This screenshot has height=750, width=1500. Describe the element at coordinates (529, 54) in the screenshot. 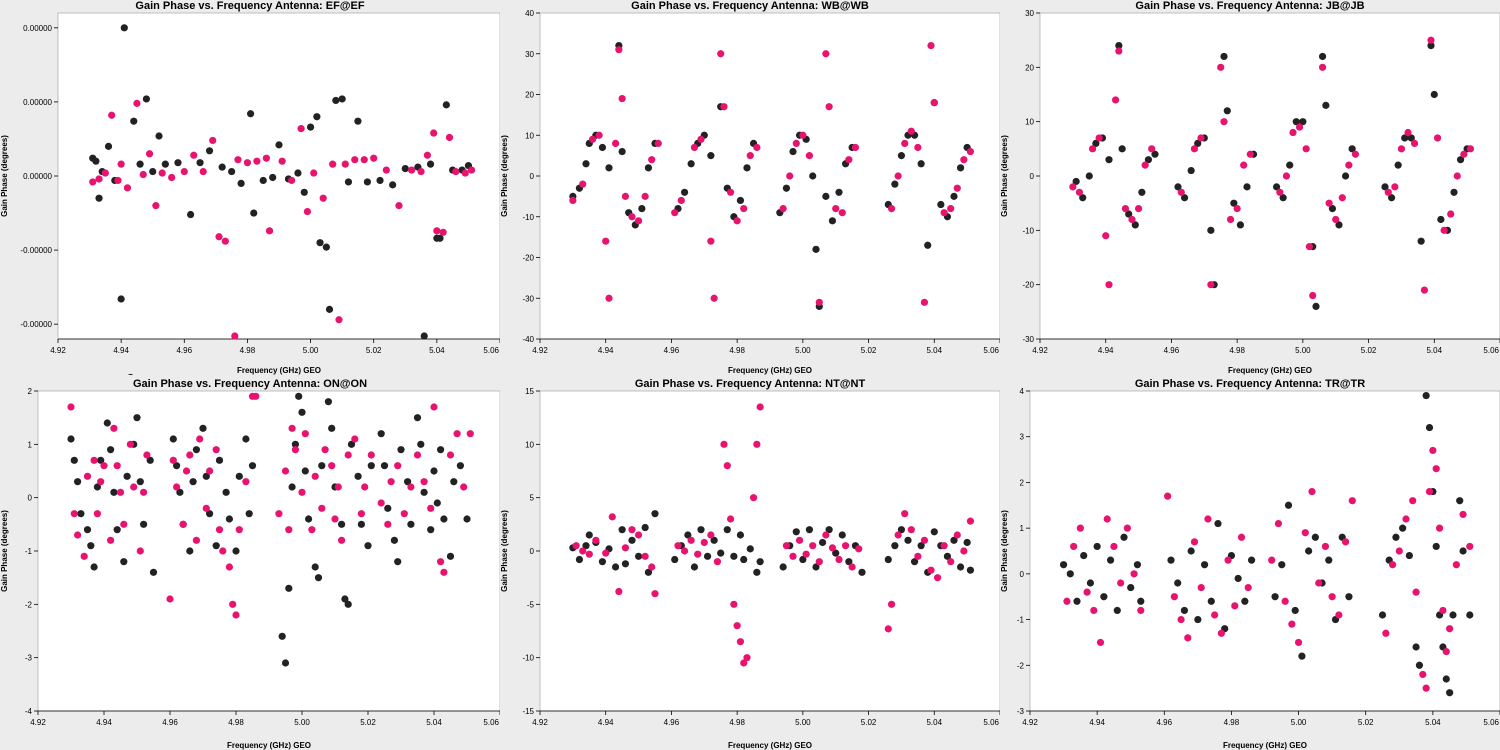

I see `y-tick-label: 30` at that location.